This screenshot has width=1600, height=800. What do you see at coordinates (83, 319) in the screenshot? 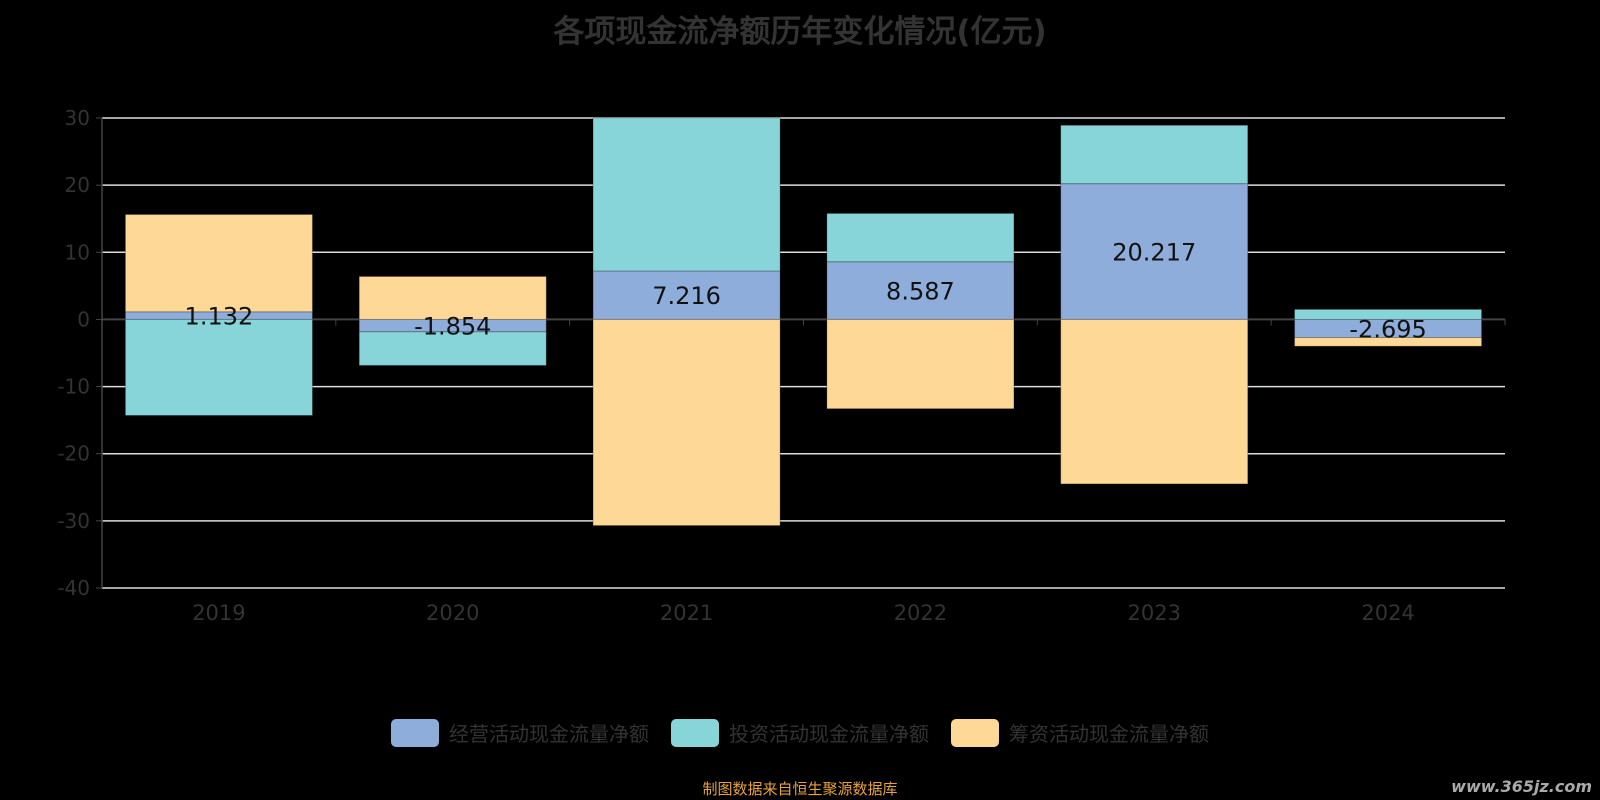
I see `y-tick-label: 0` at bounding box center [83, 319].